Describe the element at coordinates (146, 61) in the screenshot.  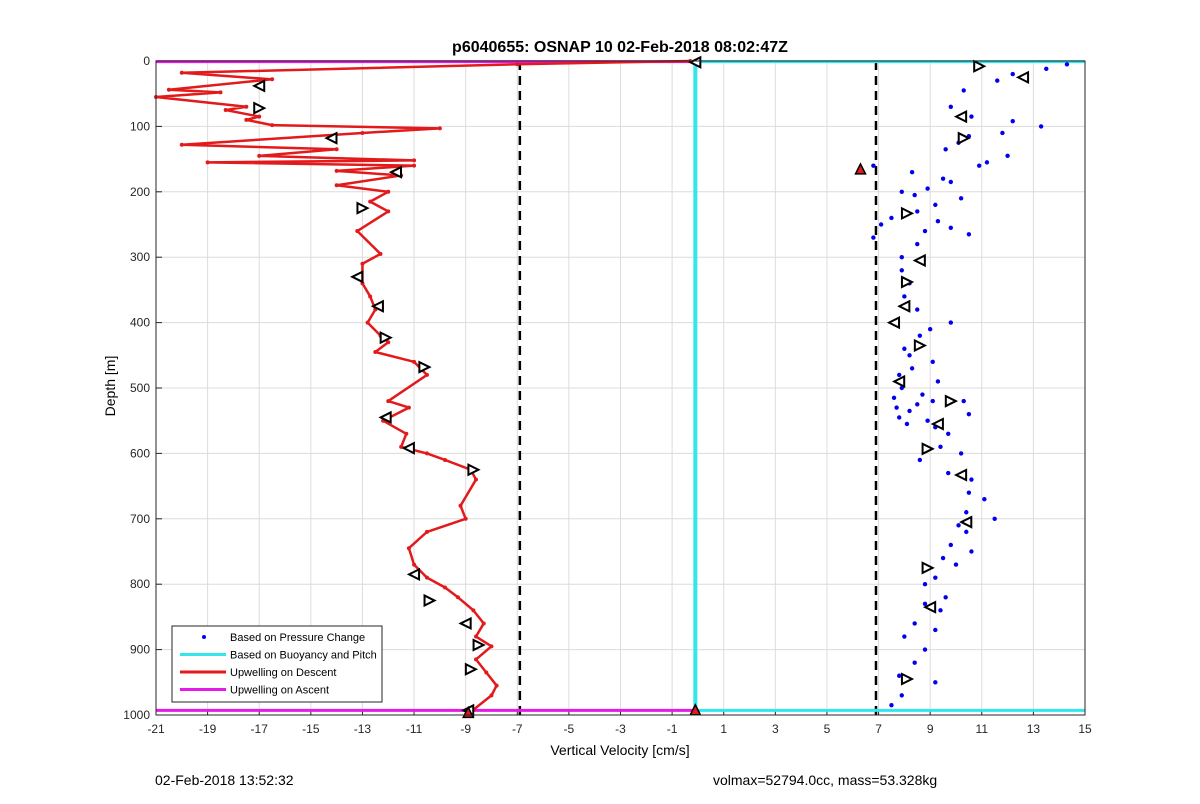
I see `y-tick-label: 0` at that location.